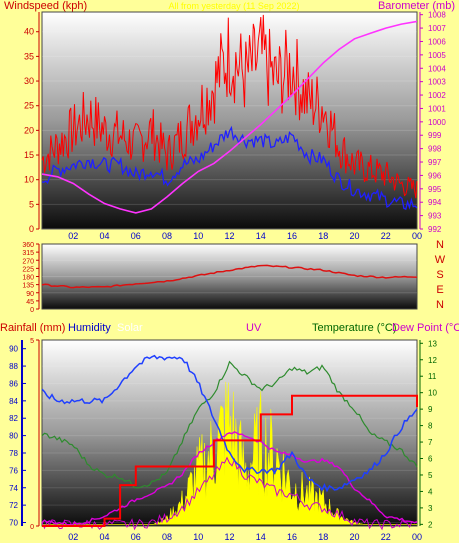 The height and width of the screenshot is (543, 459). What do you see at coordinates (430, 409) in the screenshot?
I see `temperature-tick-label: 9` at bounding box center [430, 409].